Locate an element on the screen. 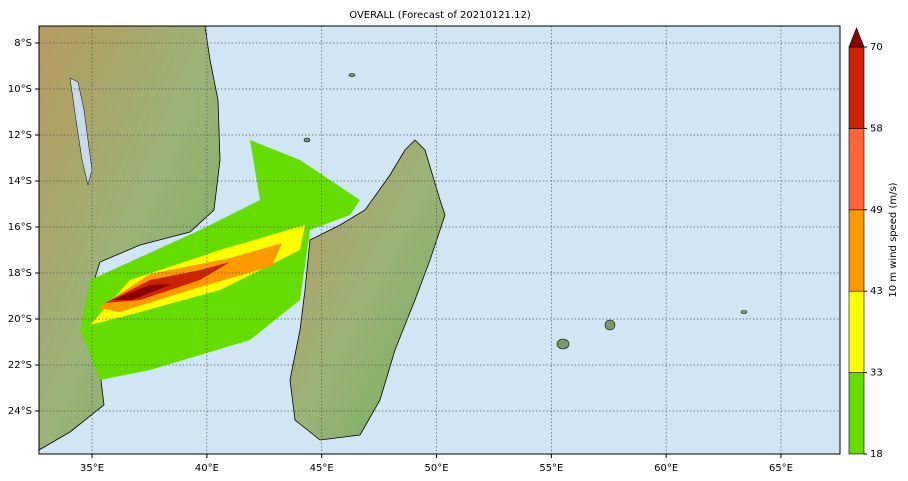  madagascar is located at coordinates (367, 290).